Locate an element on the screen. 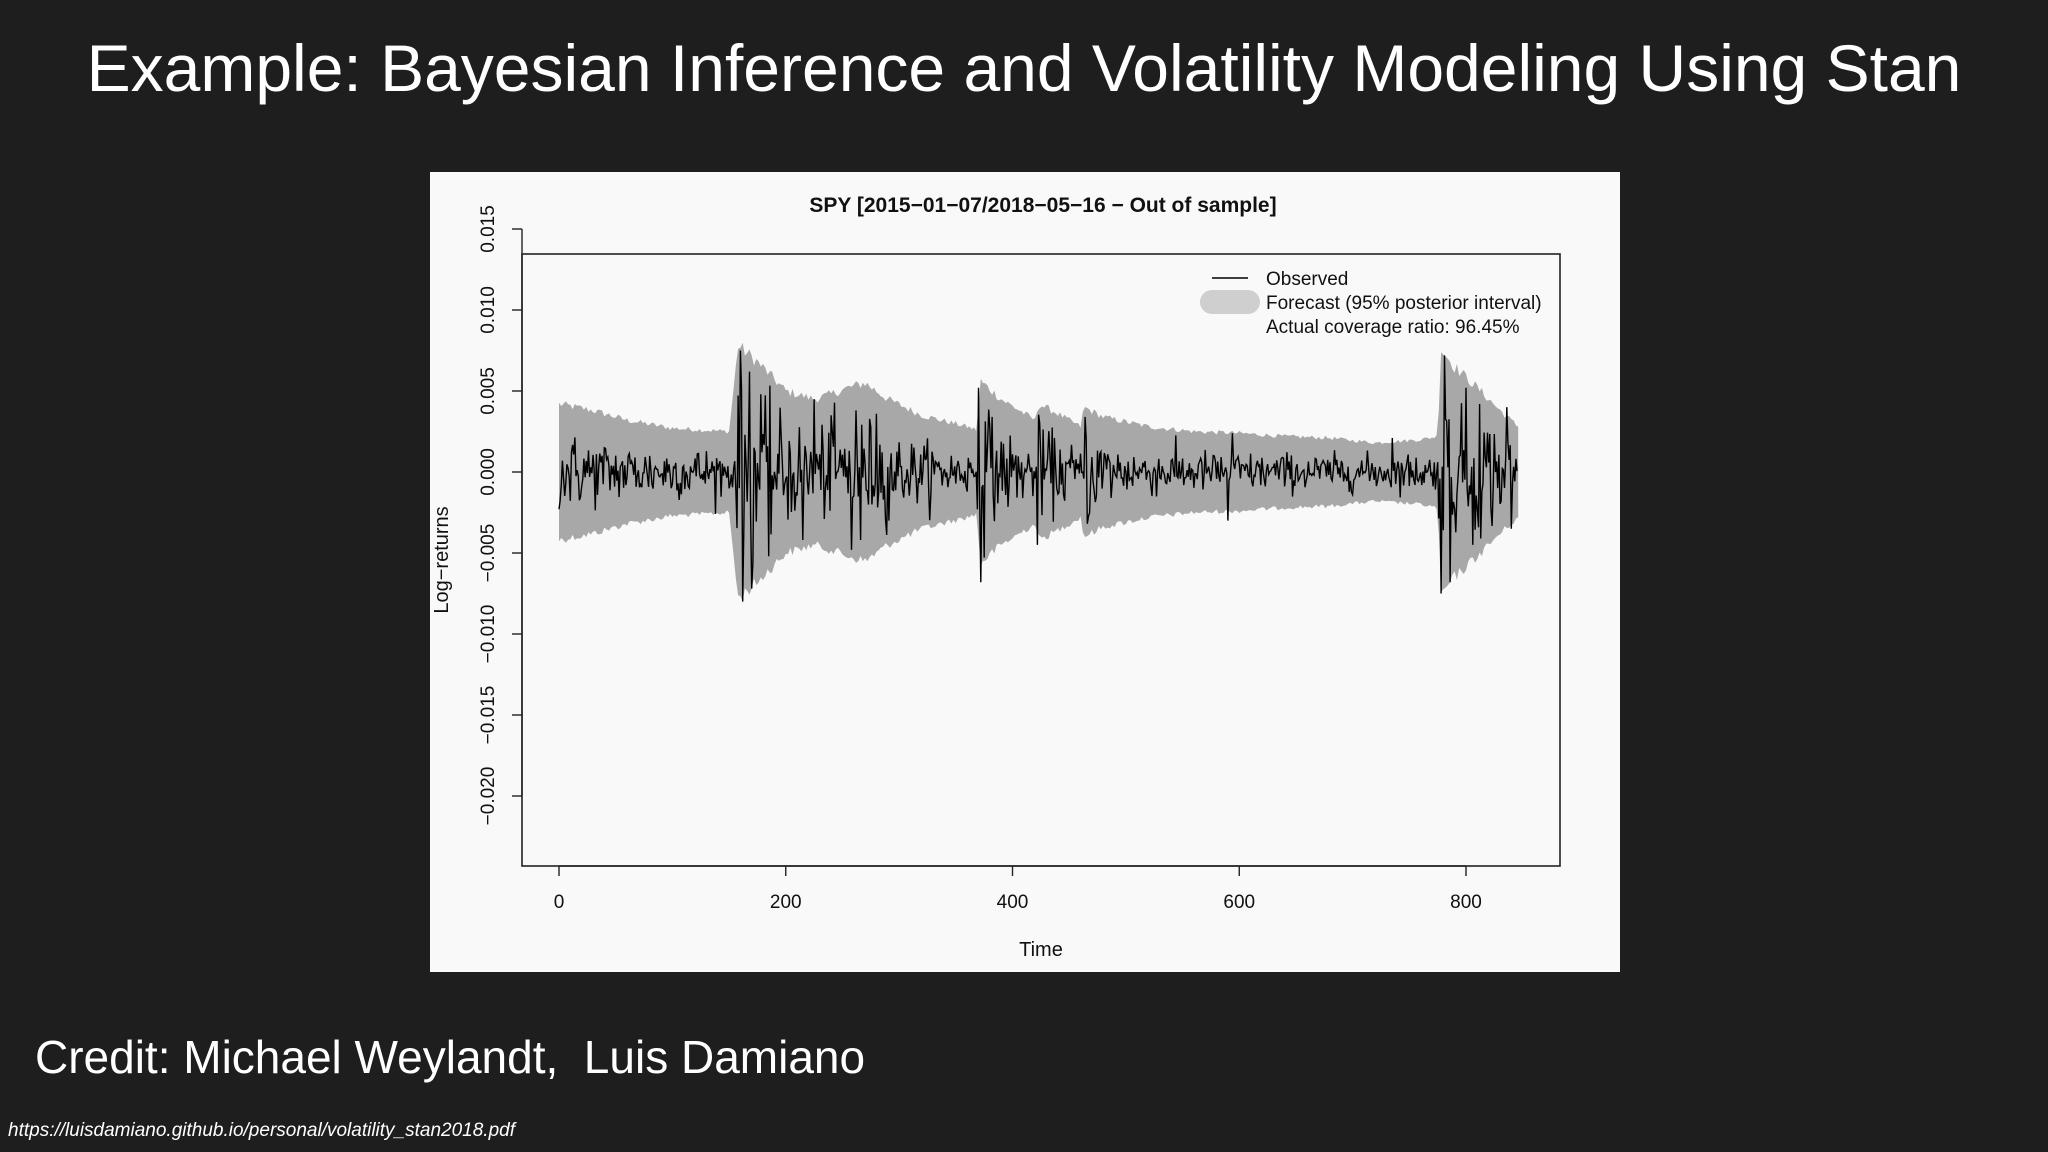 The width and height of the screenshot is (2048, 1152). legend-forecast-label: Forecast (95% posterior interval) is located at coordinates (1404, 303).